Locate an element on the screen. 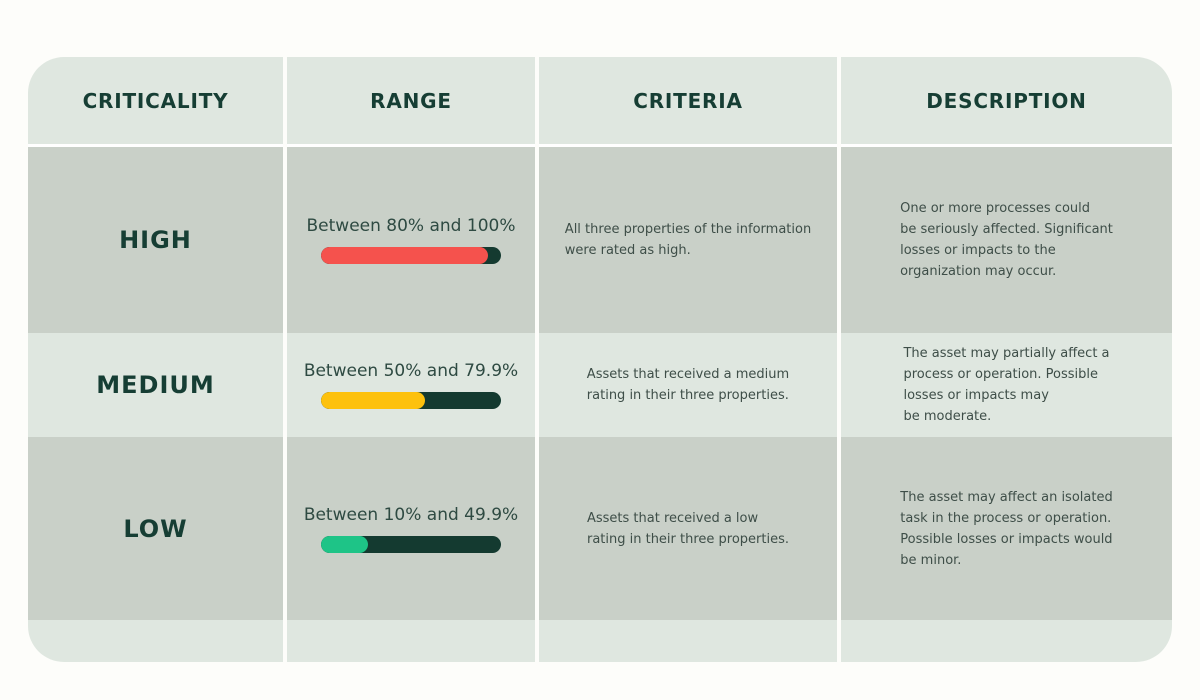 The height and width of the screenshot is (700, 1200). row-medium-level-label: MEDIUM is located at coordinates (155, 385).